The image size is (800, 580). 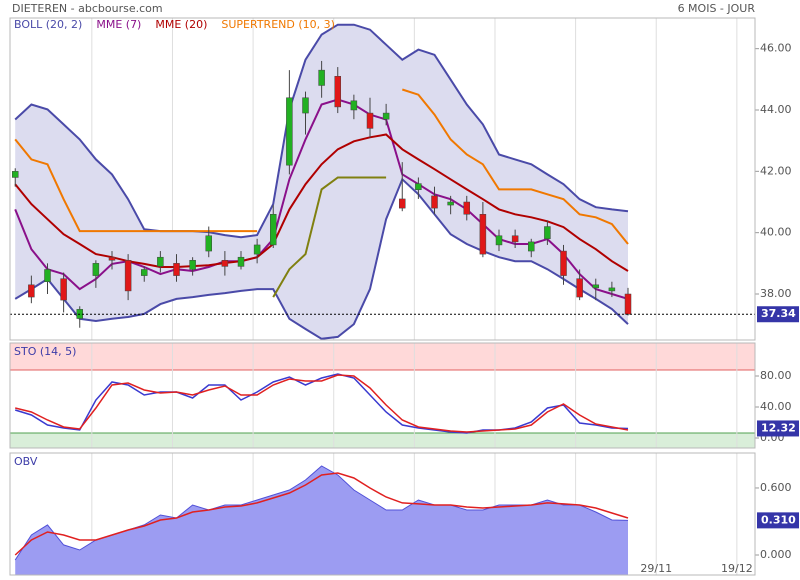 I want to click on last-value-label: 12.32, so click(x=778, y=427).